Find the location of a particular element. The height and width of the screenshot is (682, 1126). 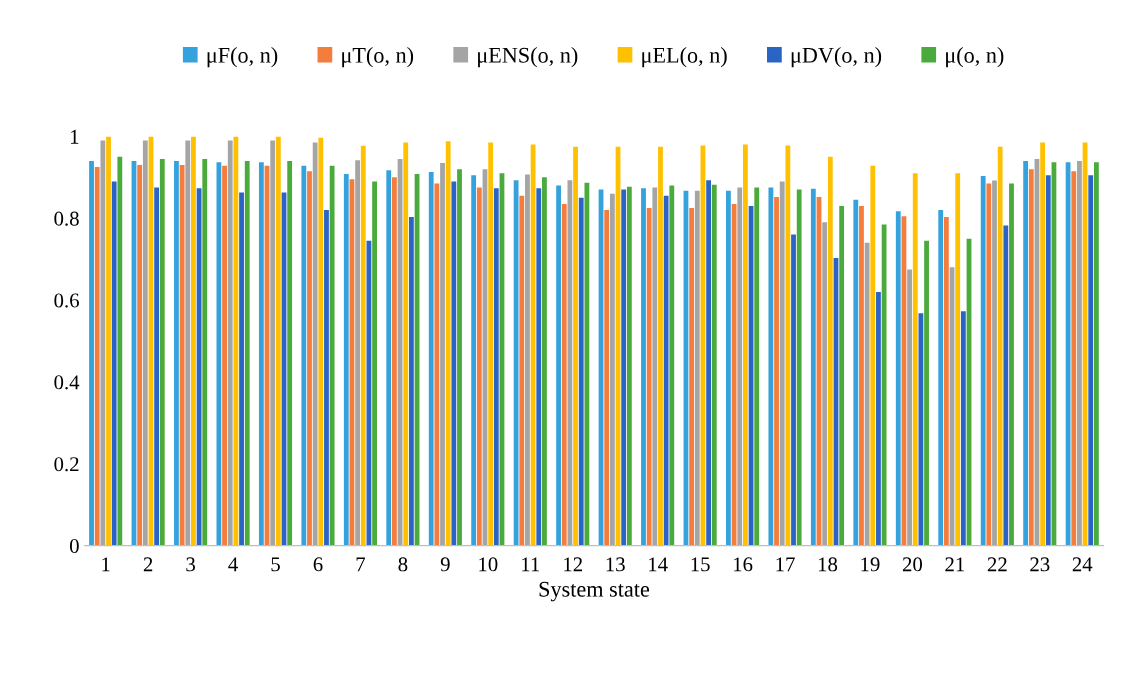

x-tick-label: 16 is located at coordinates (743, 564).